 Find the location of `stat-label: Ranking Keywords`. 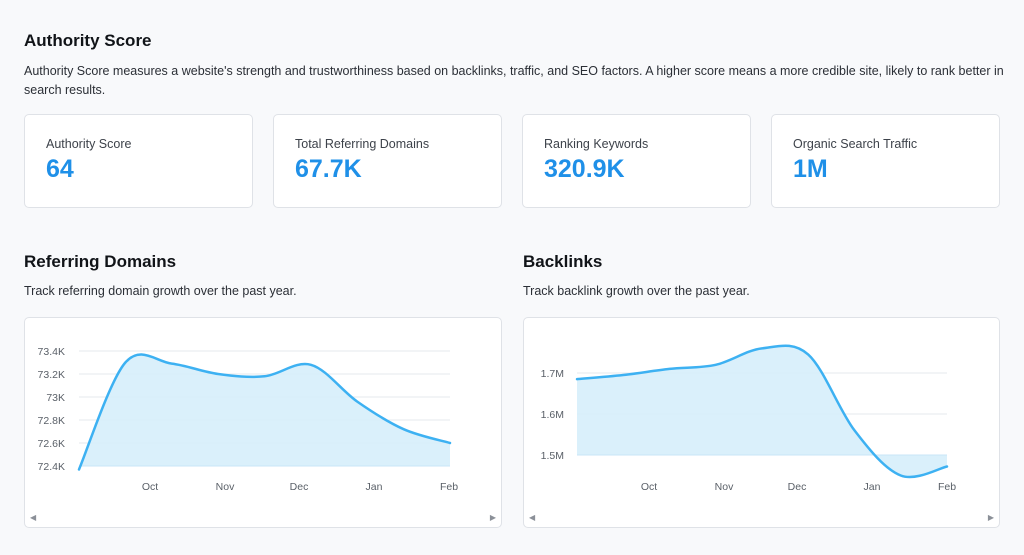

stat-label: Ranking Keywords is located at coordinates (596, 144).